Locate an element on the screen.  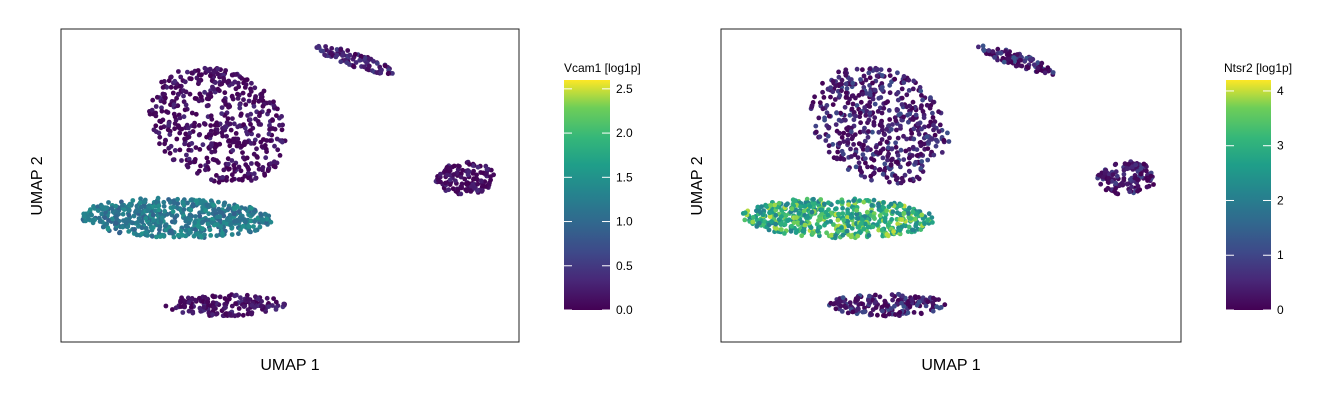
colorbar-tick-label: 0.0 is located at coordinates (624, 310).